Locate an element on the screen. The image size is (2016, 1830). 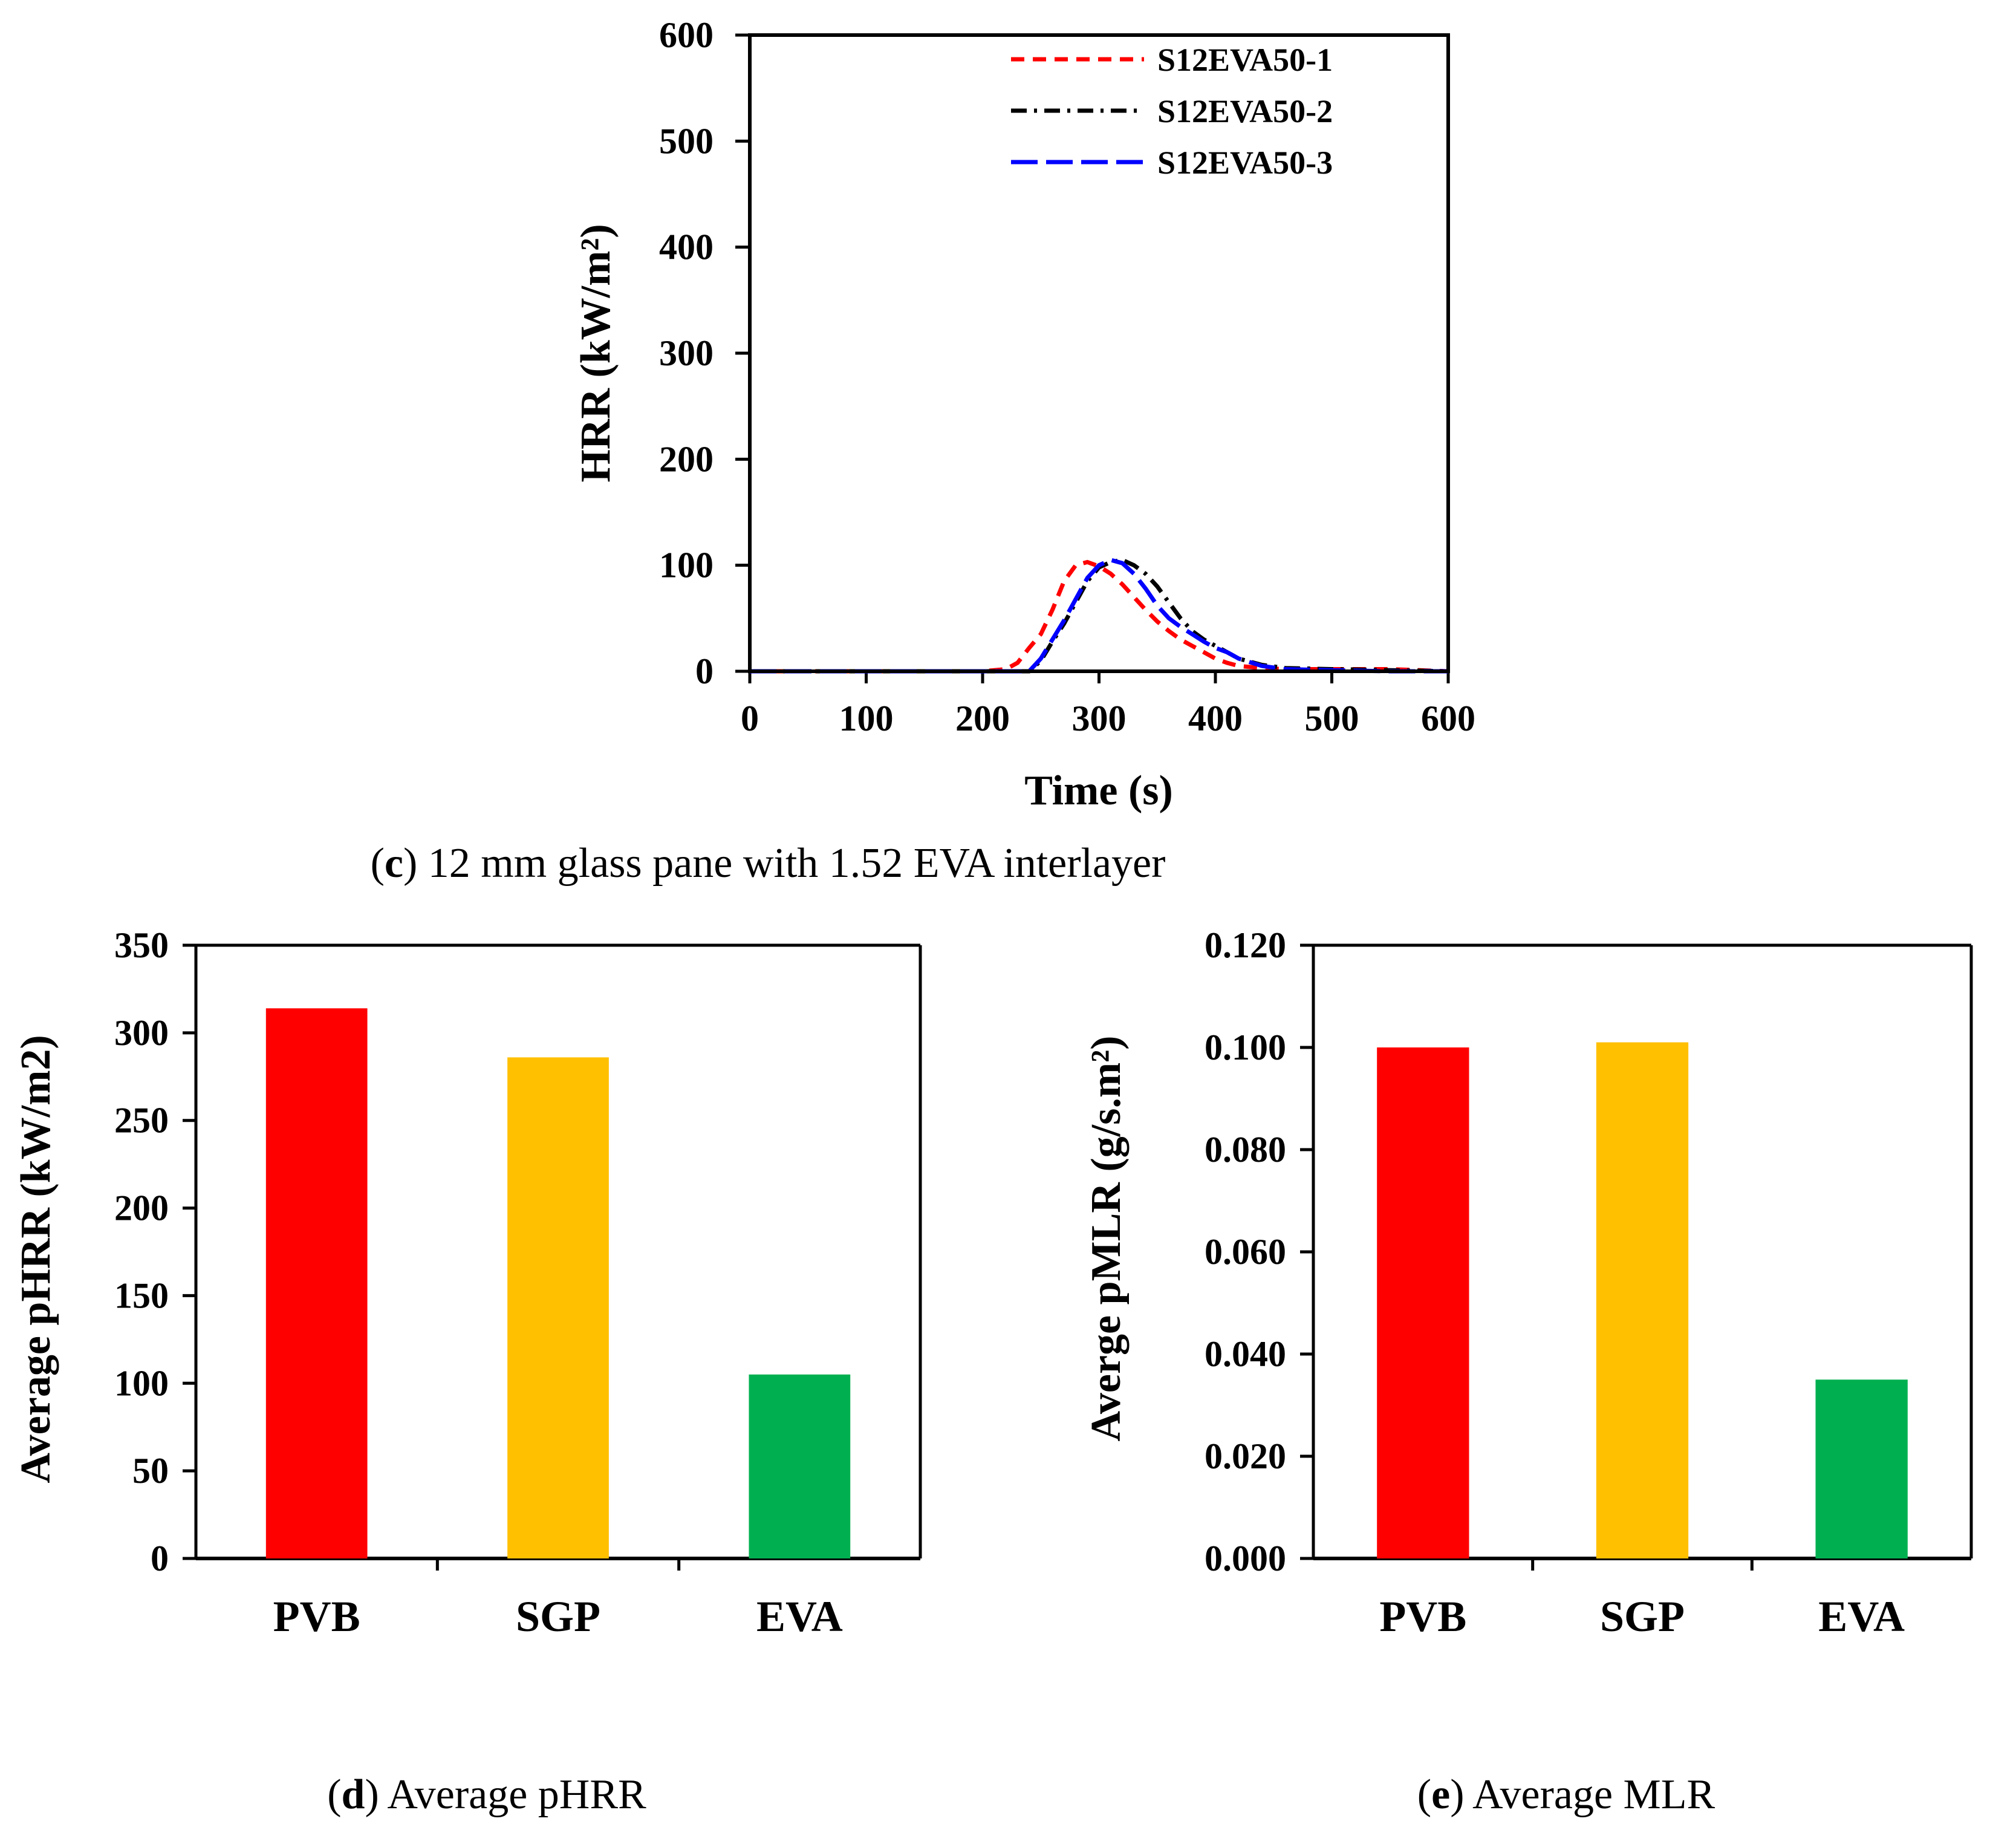
mlr-y-tick-label: 0.080 is located at coordinates (1245, 1150).